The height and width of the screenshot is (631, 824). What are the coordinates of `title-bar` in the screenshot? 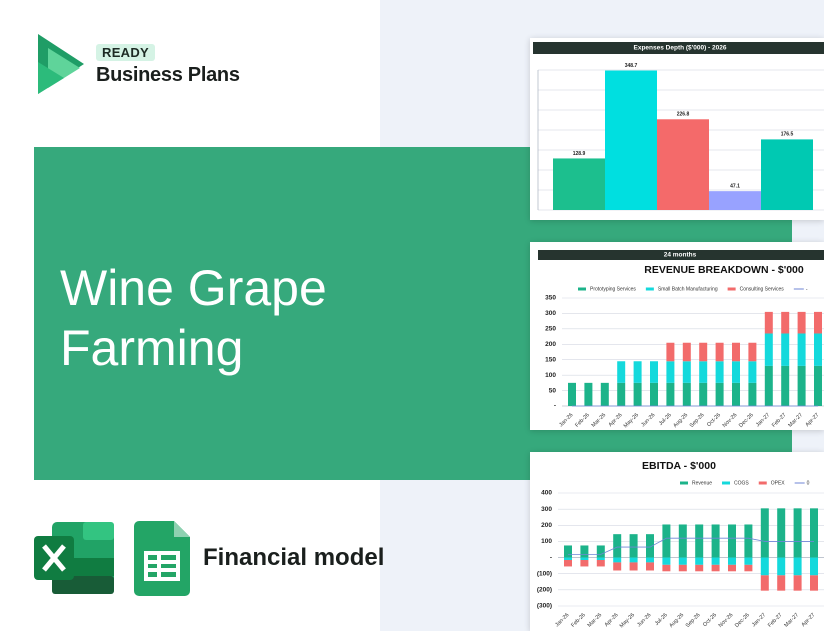 It's located at (678, 48).